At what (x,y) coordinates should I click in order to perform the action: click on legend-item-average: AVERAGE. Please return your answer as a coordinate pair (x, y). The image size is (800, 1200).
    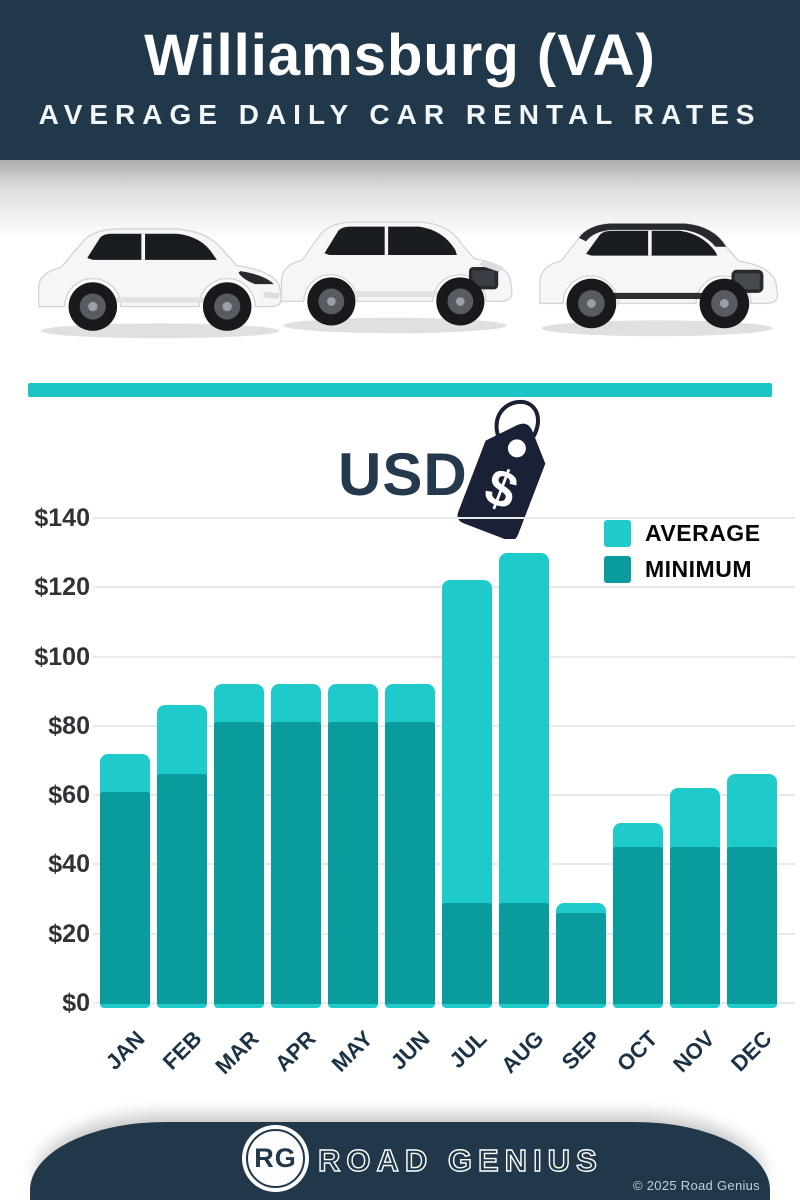
    Looking at the image, I should click on (682, 533).